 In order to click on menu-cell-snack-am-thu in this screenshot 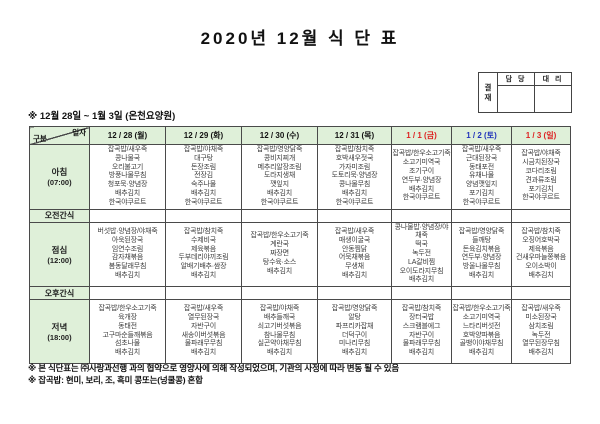, I will do `click(354, 215)`.